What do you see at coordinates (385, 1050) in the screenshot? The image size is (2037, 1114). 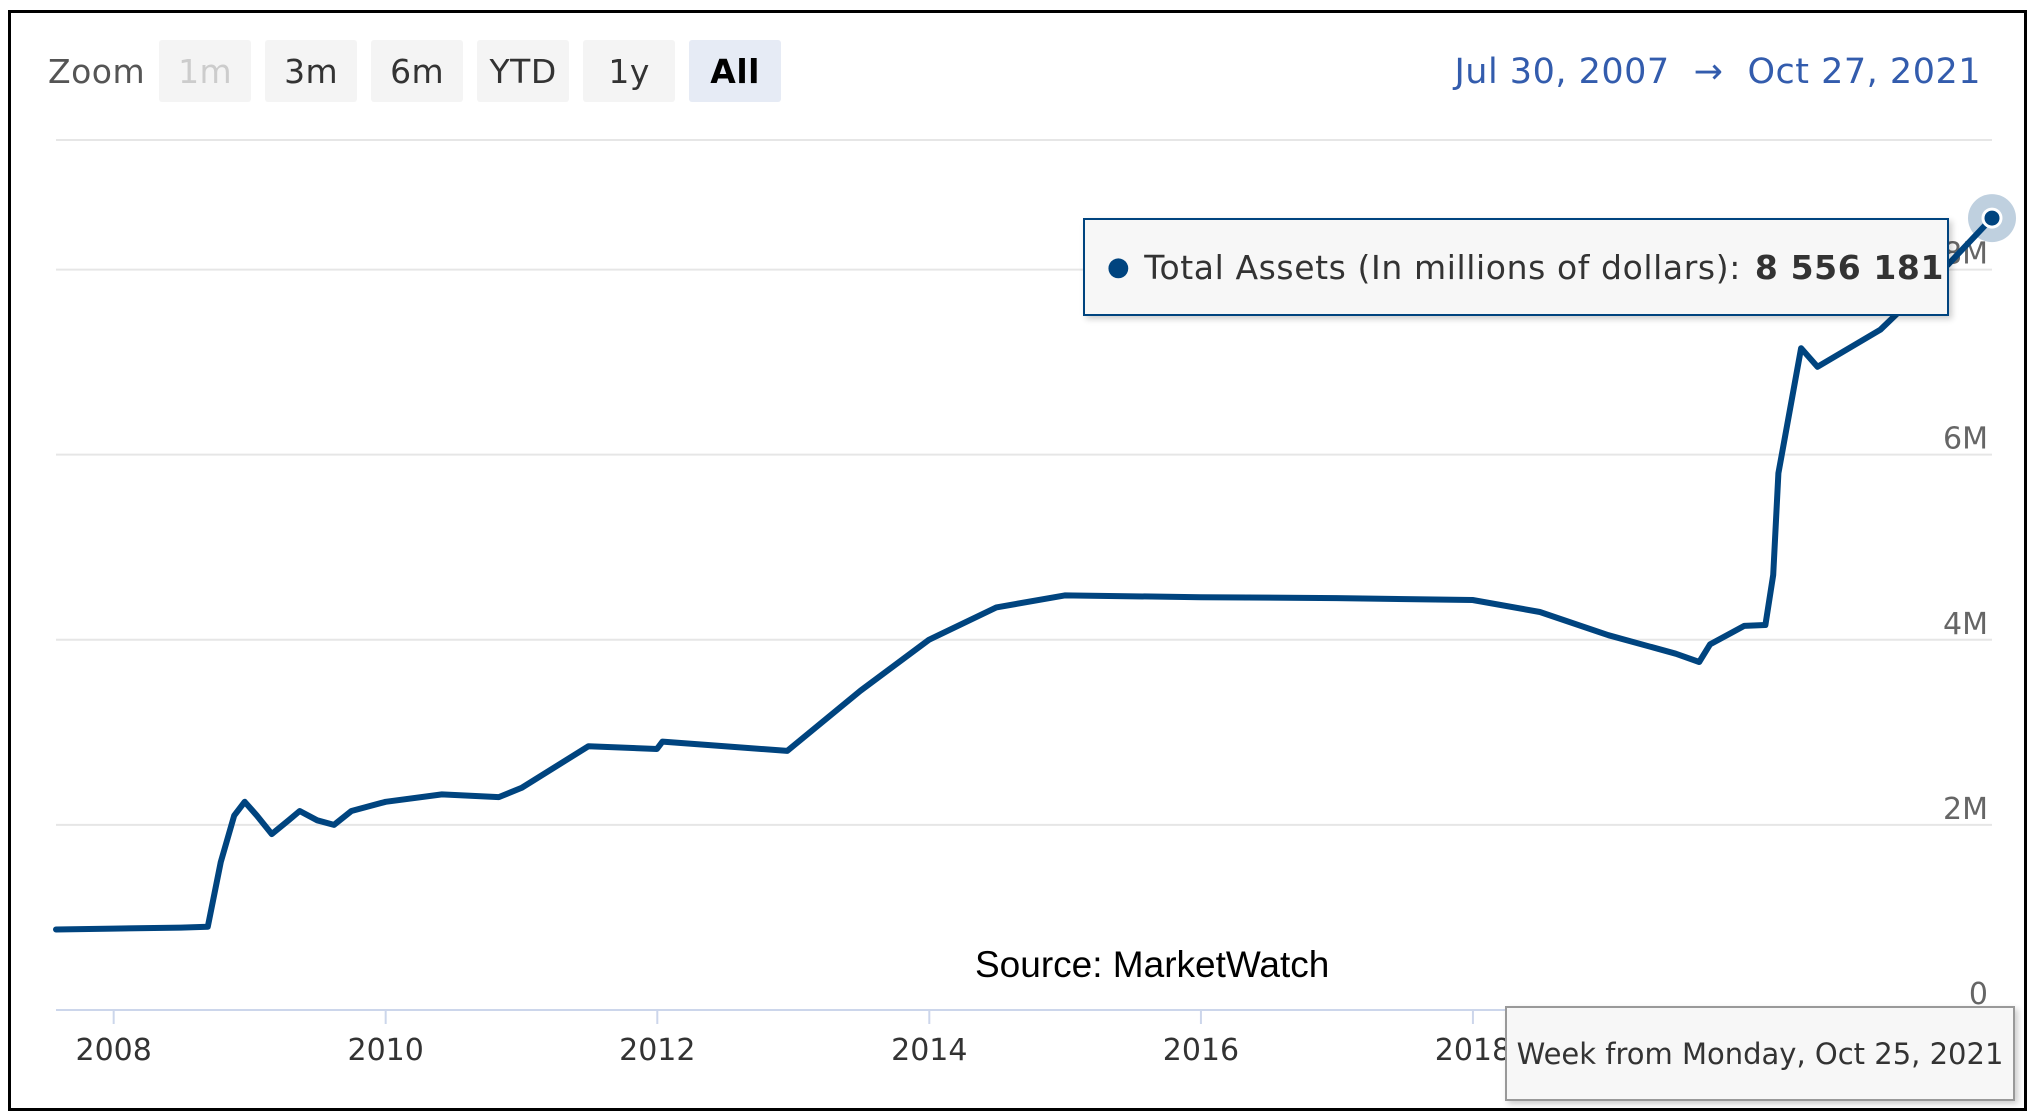 I see `x-tick-label: 2010` at bounding box center [385, 1050].